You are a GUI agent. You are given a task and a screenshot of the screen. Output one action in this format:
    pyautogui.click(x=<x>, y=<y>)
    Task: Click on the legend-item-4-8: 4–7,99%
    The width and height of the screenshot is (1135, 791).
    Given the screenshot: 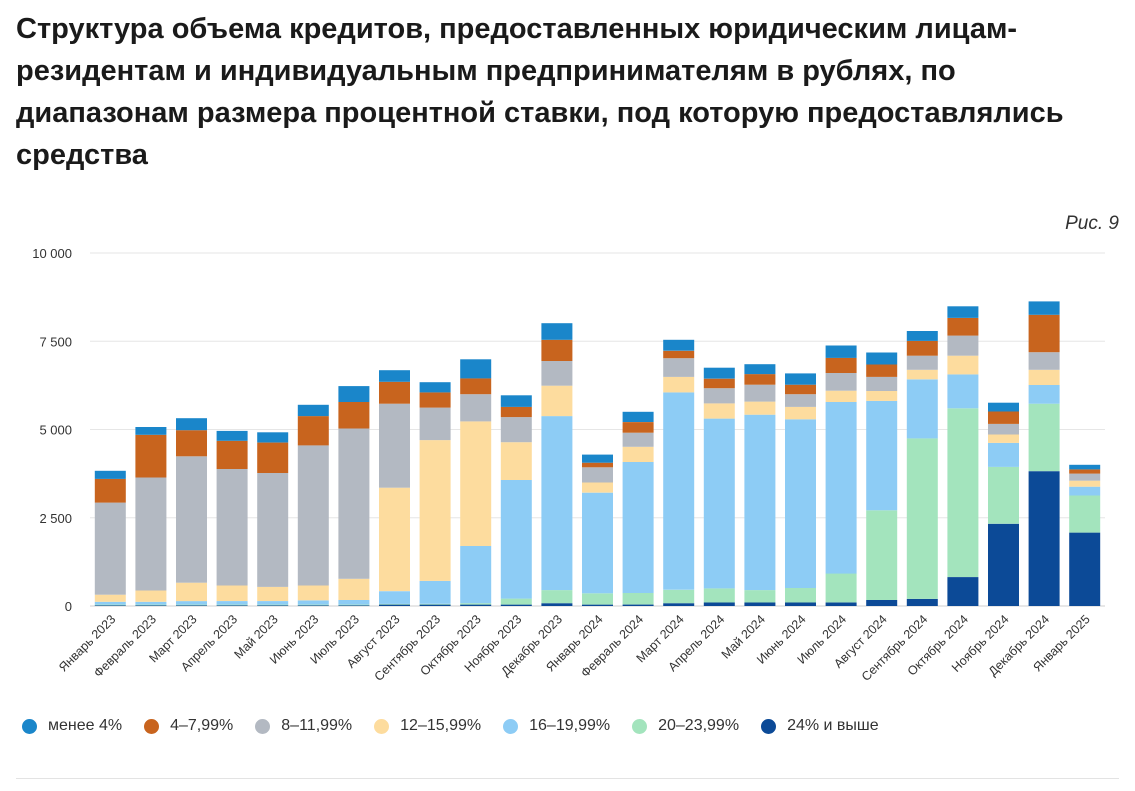 What is the action you would take?
    pyautogui.click(x=188, y=726)
    